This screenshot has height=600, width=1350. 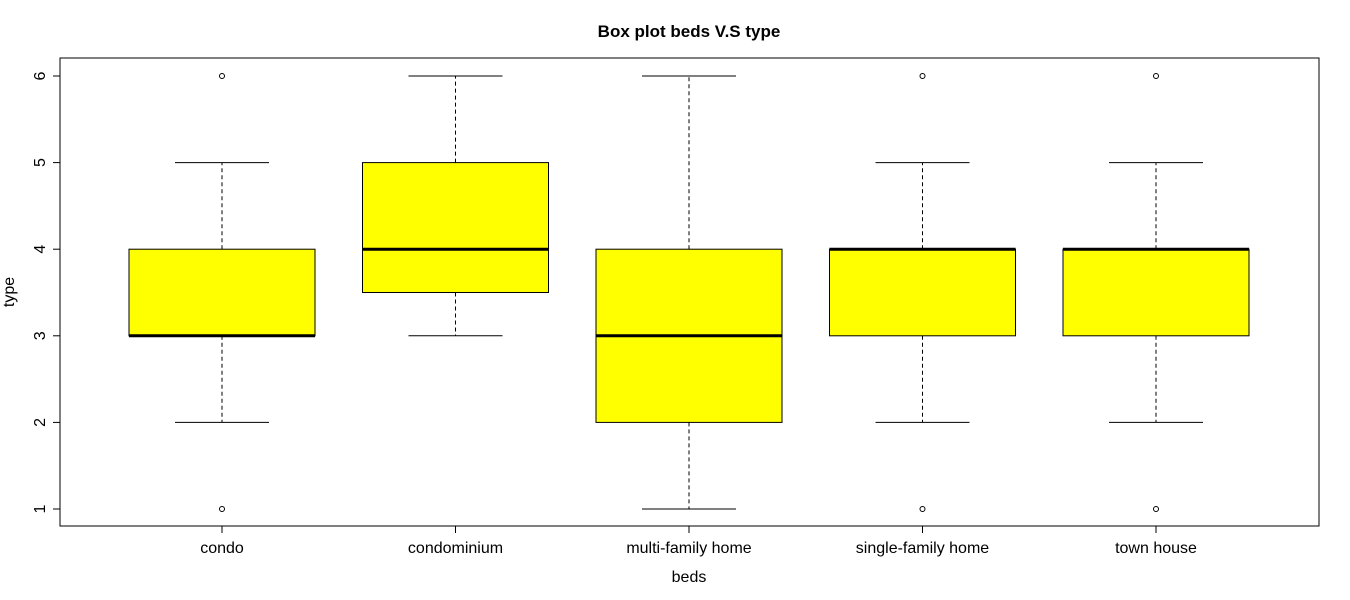 What do you see at coordinates (40, 422) in the screenshot?
I see `y-tick-label: 2` at bounding box center [40, 422].